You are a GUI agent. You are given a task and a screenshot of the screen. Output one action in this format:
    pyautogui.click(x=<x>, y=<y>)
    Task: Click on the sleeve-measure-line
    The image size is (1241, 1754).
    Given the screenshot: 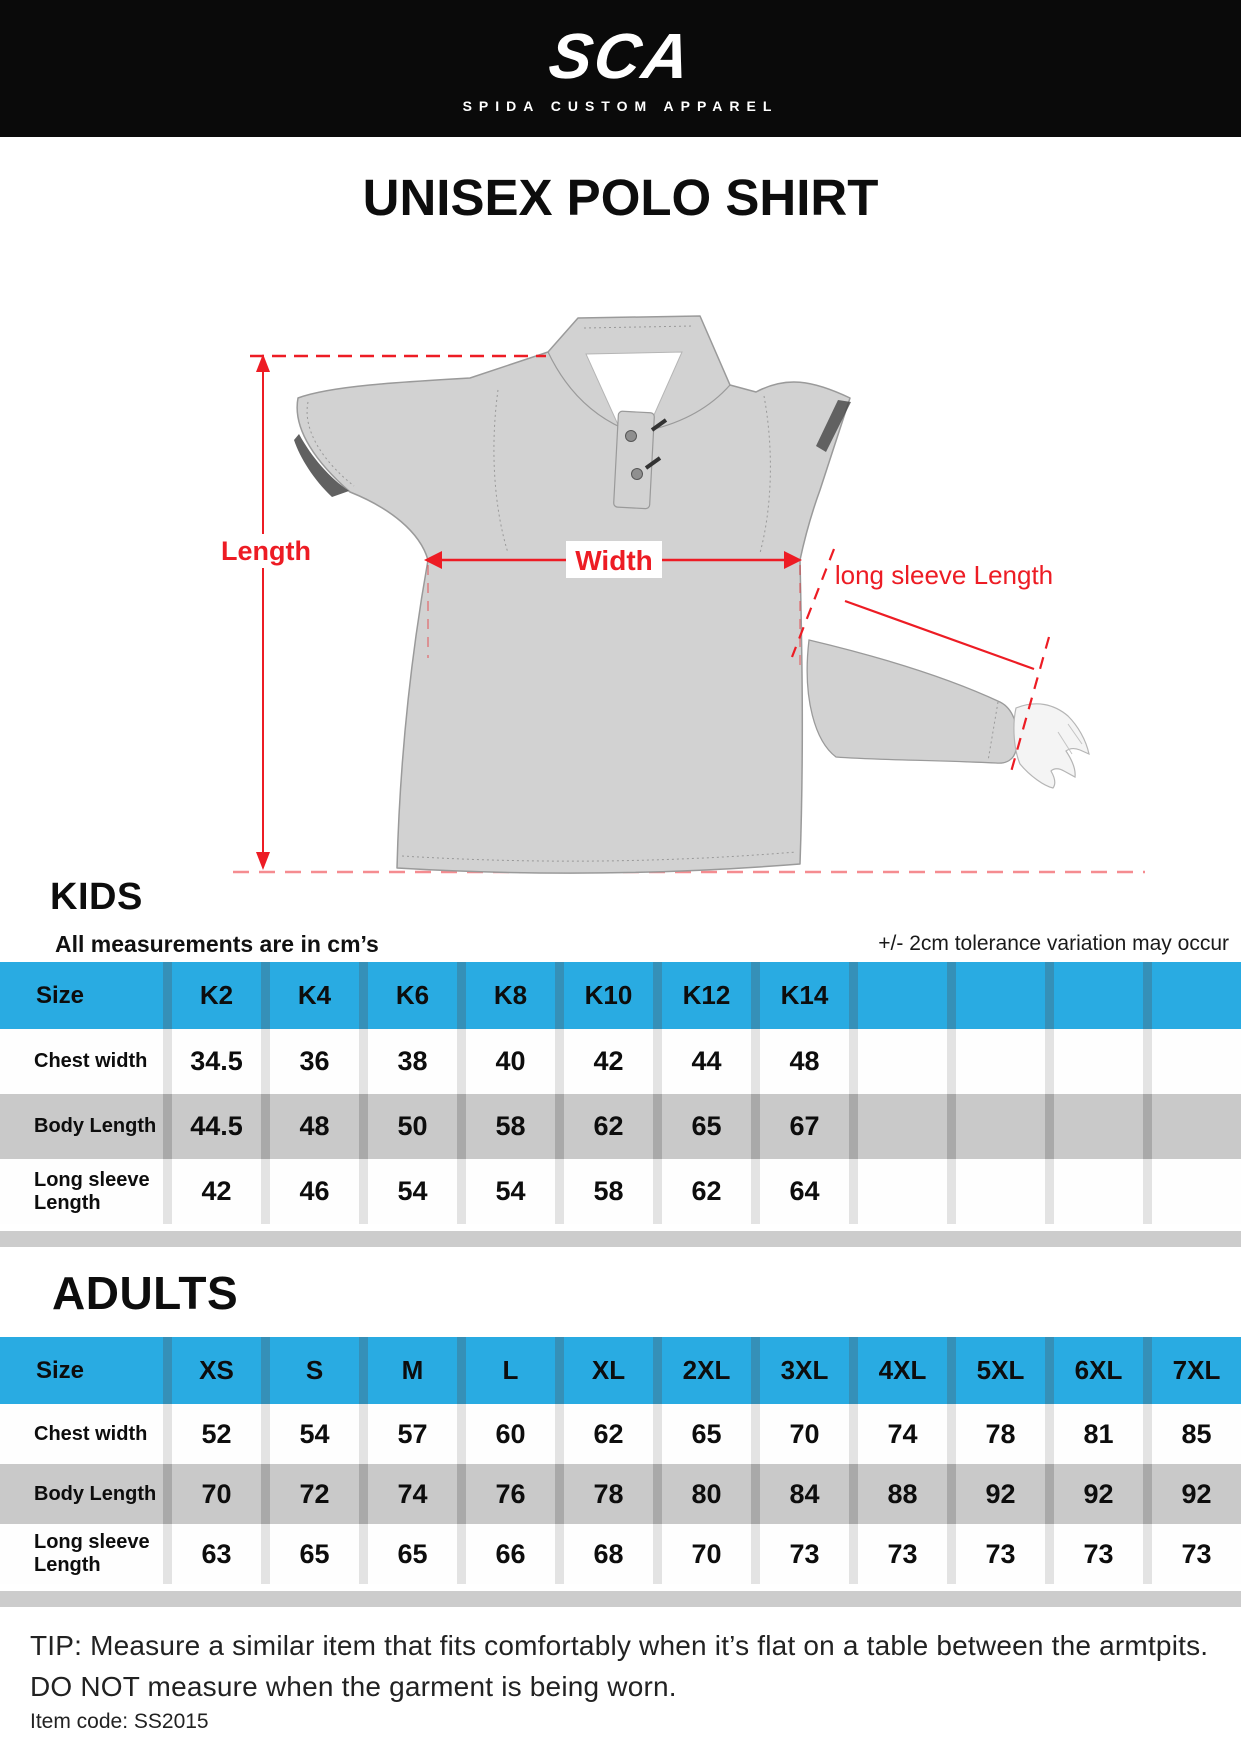 What is the action you would take?
    pyautogui.click(x=939, y=635)
    